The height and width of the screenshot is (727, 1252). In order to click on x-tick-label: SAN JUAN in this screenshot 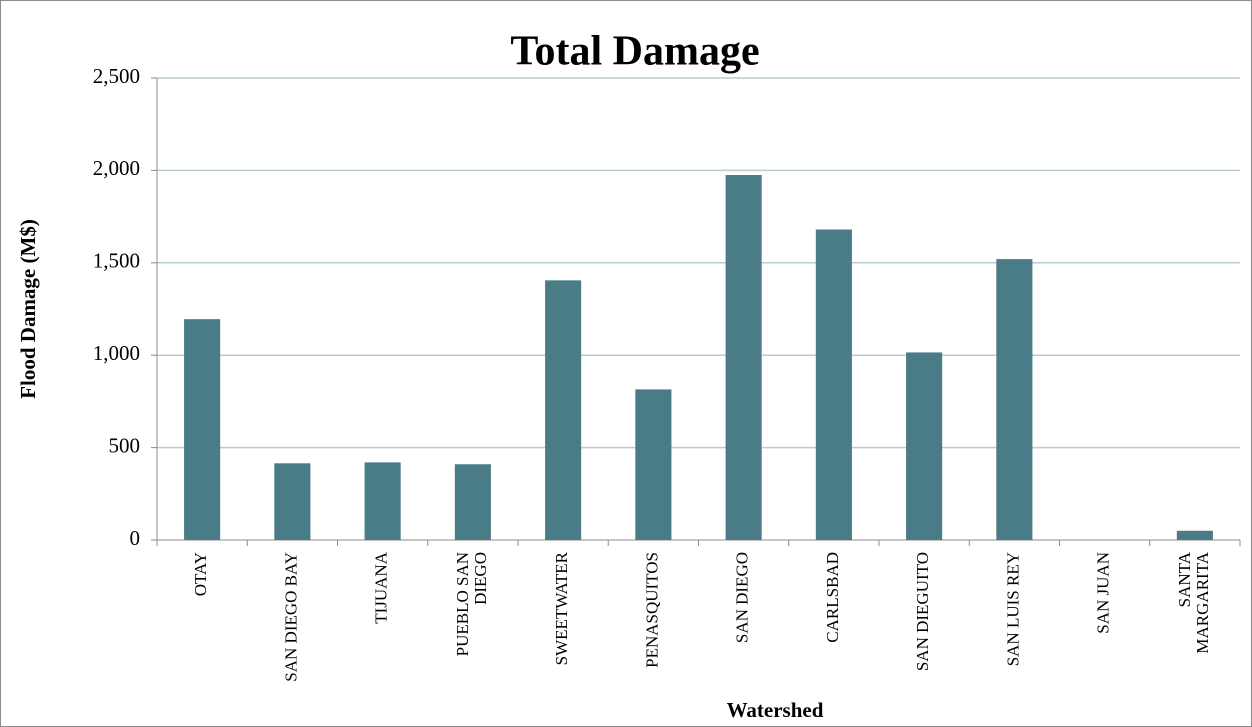, I will do `click(1103, 593)`.